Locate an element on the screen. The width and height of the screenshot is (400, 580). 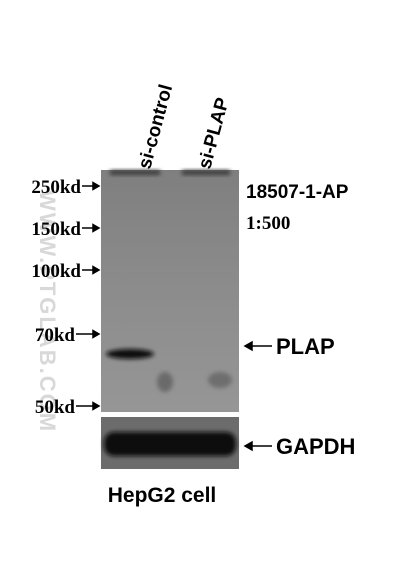
band-label: GAPDH is located at coordinates (315, 446).